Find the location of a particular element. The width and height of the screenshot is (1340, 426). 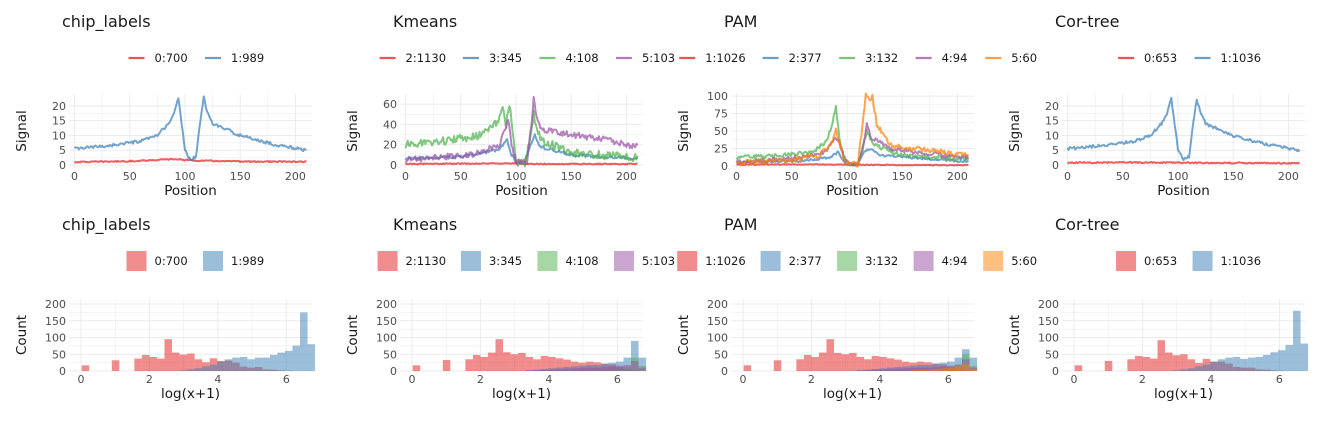

panel-title: PAM is located at coordinates (740, 224).